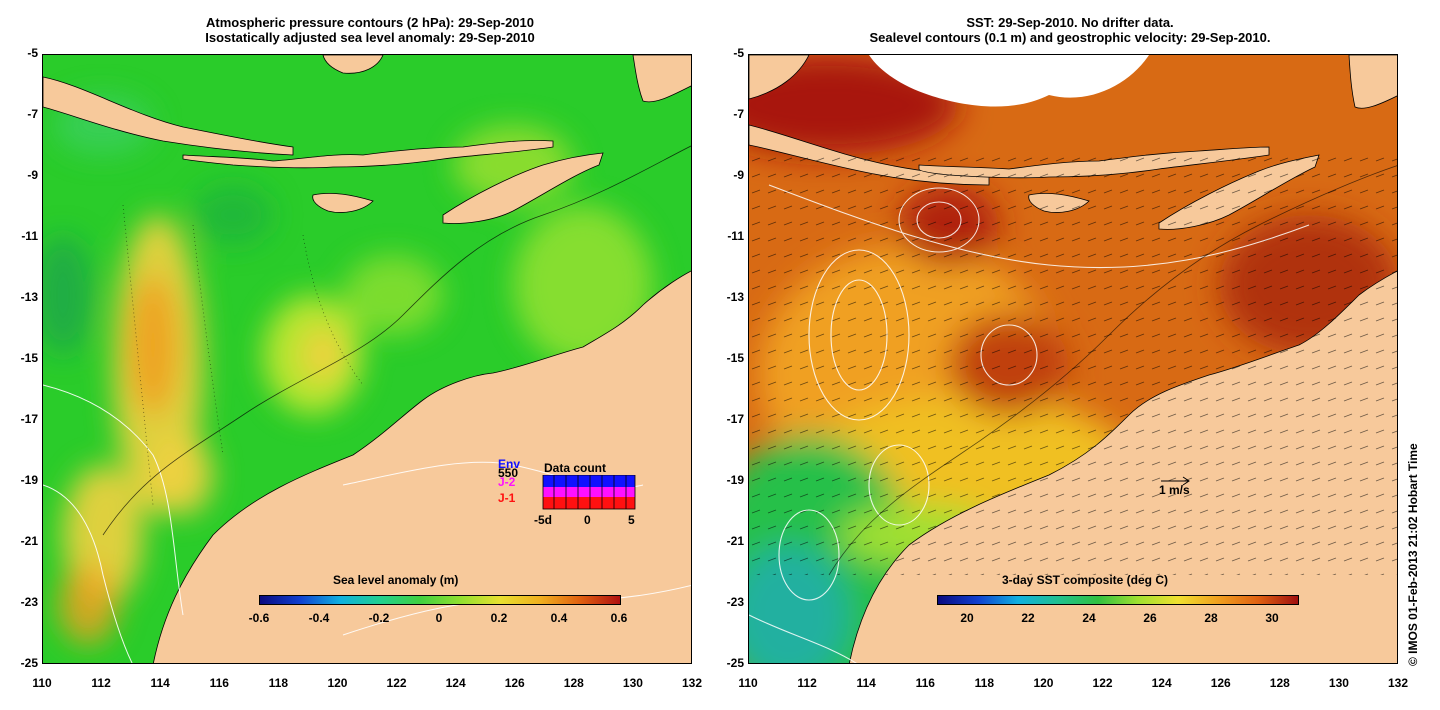  I want to click on inset-xtick: -5d, so click(543, 520).